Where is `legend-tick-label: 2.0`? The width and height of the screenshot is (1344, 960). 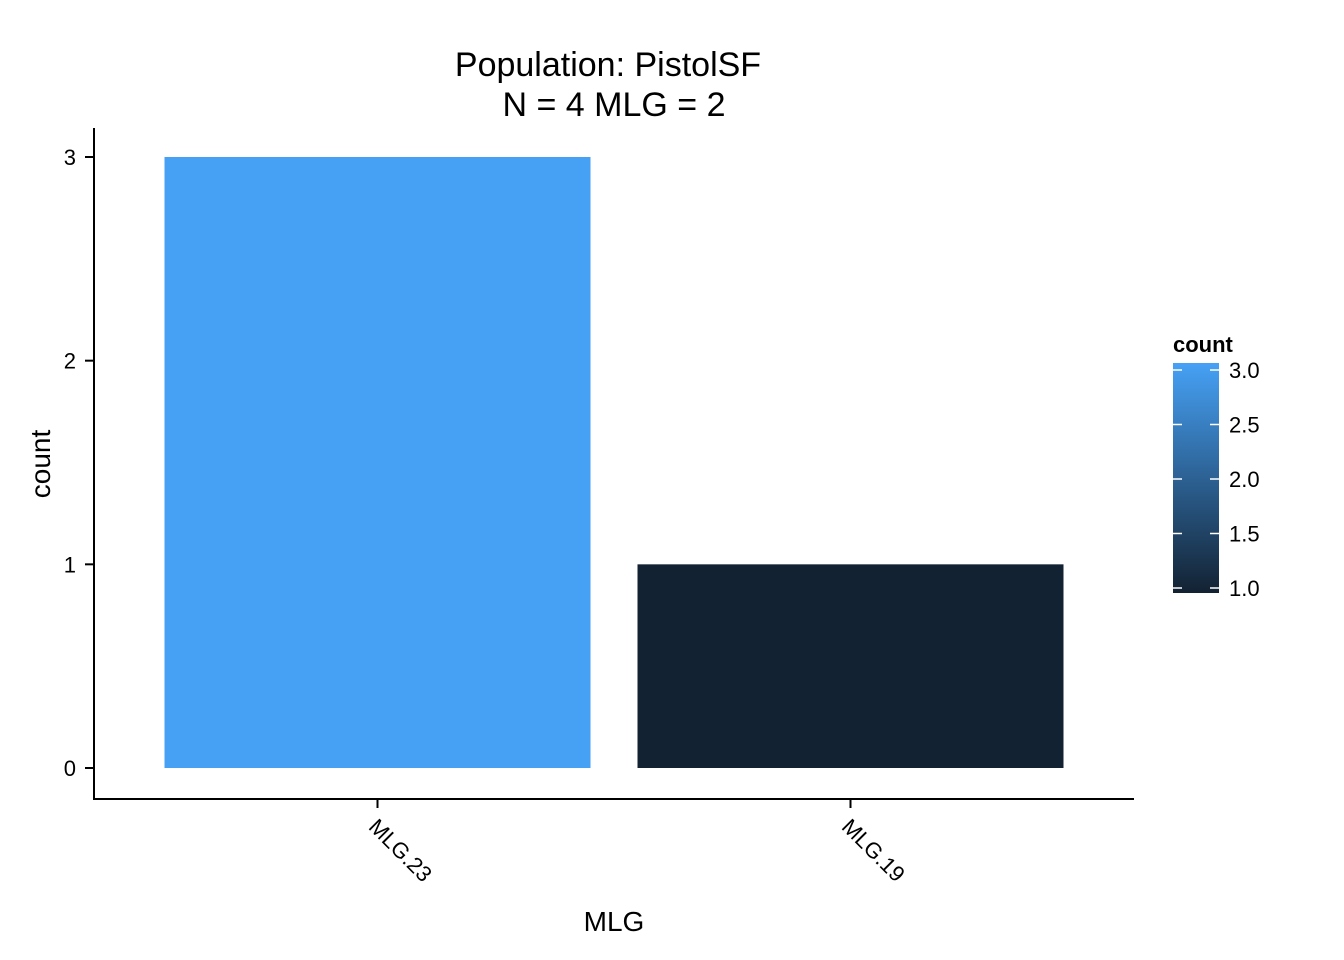
legend-tick-label: 2.0 is located at coordinates (1244, 479).